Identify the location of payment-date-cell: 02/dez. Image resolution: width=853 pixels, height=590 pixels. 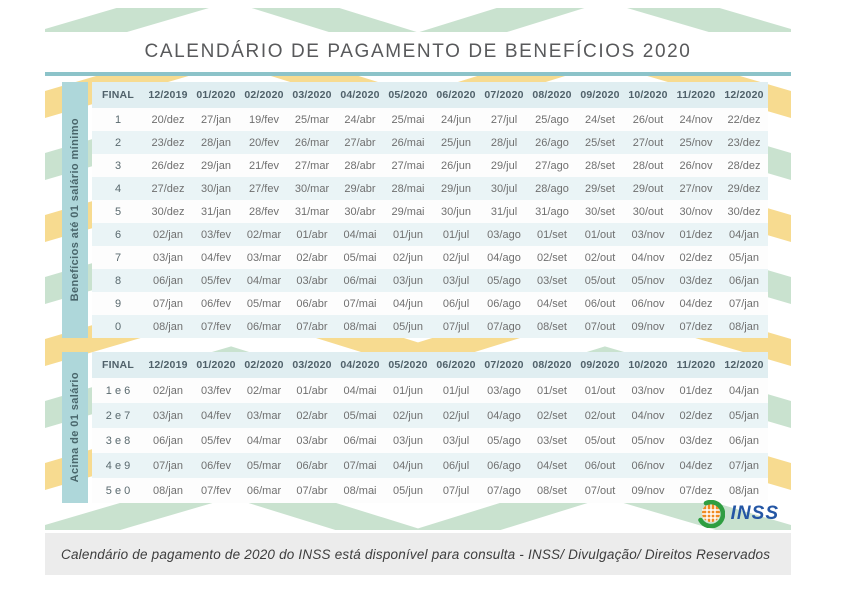
(696, 415).